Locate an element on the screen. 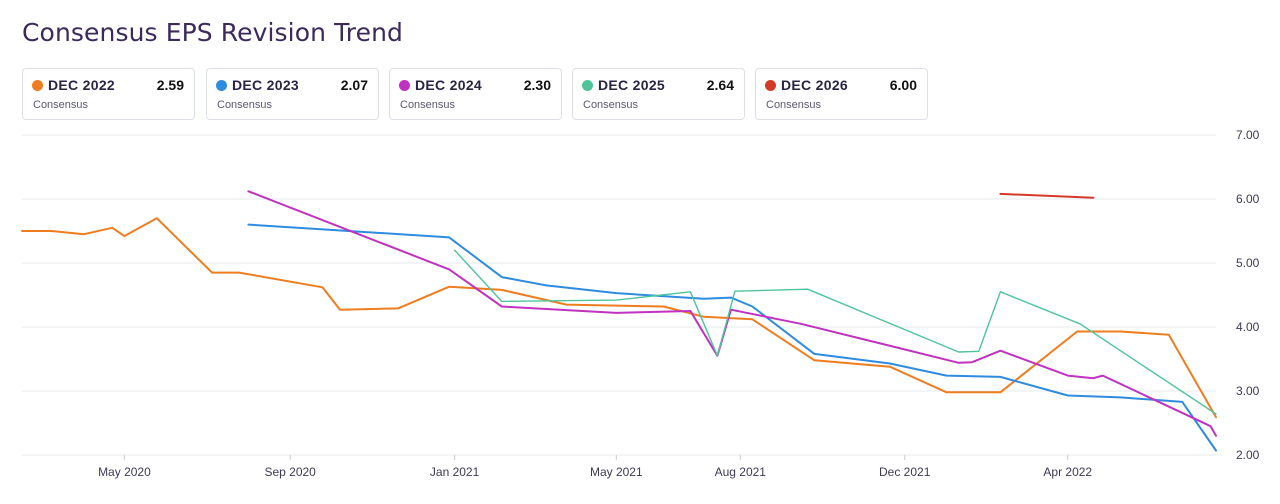 This screenshot has height=504, width=1280. x-tick-label: May 2020 is located at coordinates (124, 472).